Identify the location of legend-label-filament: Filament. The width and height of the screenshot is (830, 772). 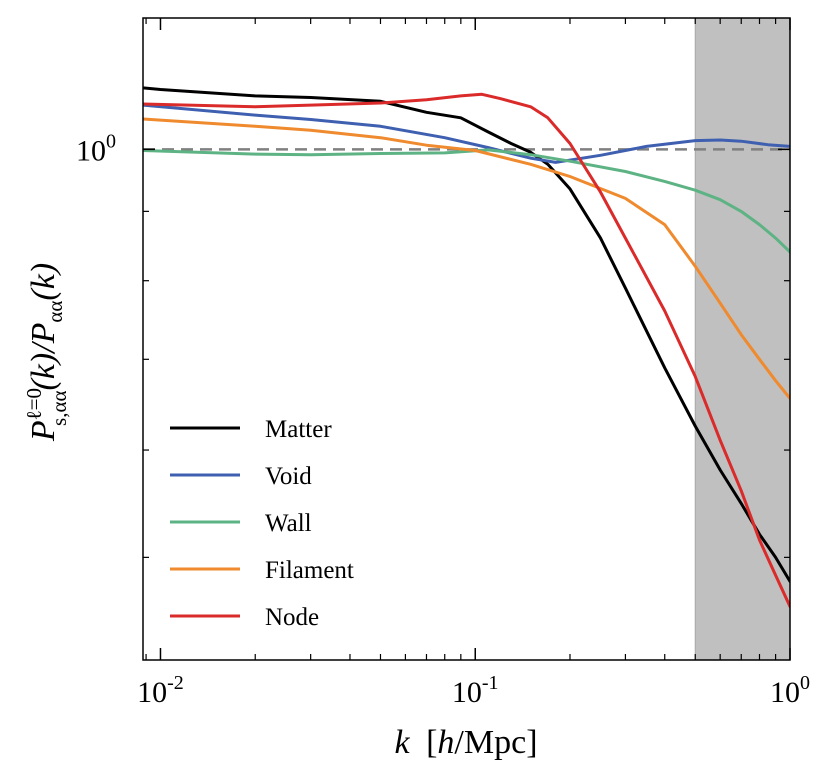
(309, 570).